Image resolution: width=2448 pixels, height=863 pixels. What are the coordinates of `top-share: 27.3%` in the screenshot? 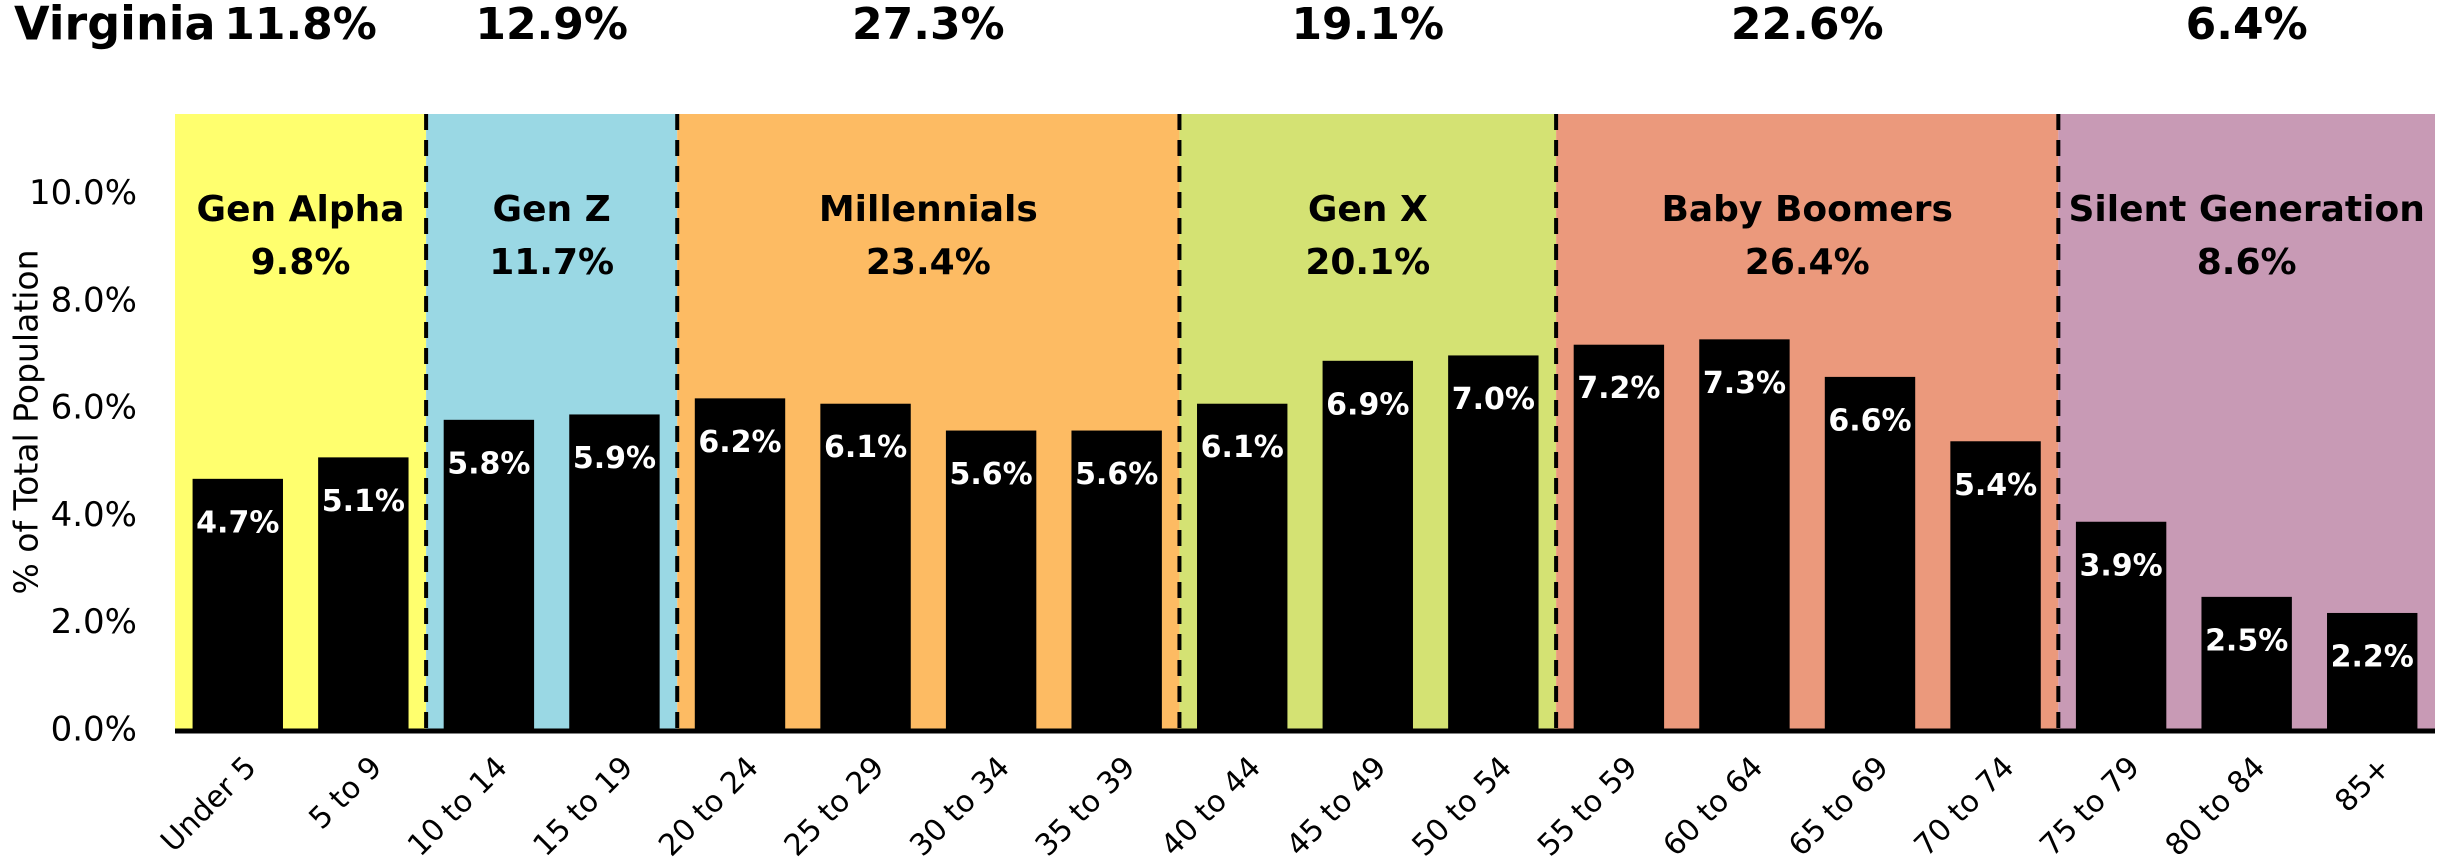 It's located at (928, 25).